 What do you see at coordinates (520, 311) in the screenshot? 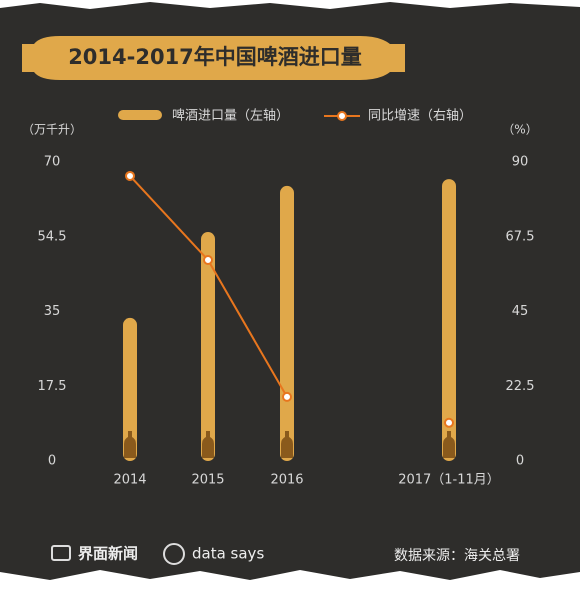
I see `y2-tick-label: 45` at bounding box center [520, 311].